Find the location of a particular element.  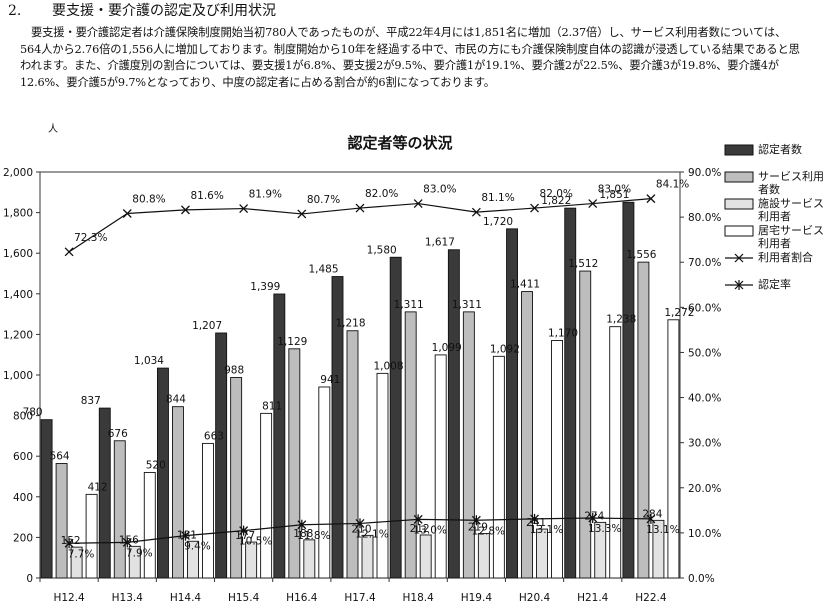

bar-value-label: 284 is located at coordinates (652, 514).